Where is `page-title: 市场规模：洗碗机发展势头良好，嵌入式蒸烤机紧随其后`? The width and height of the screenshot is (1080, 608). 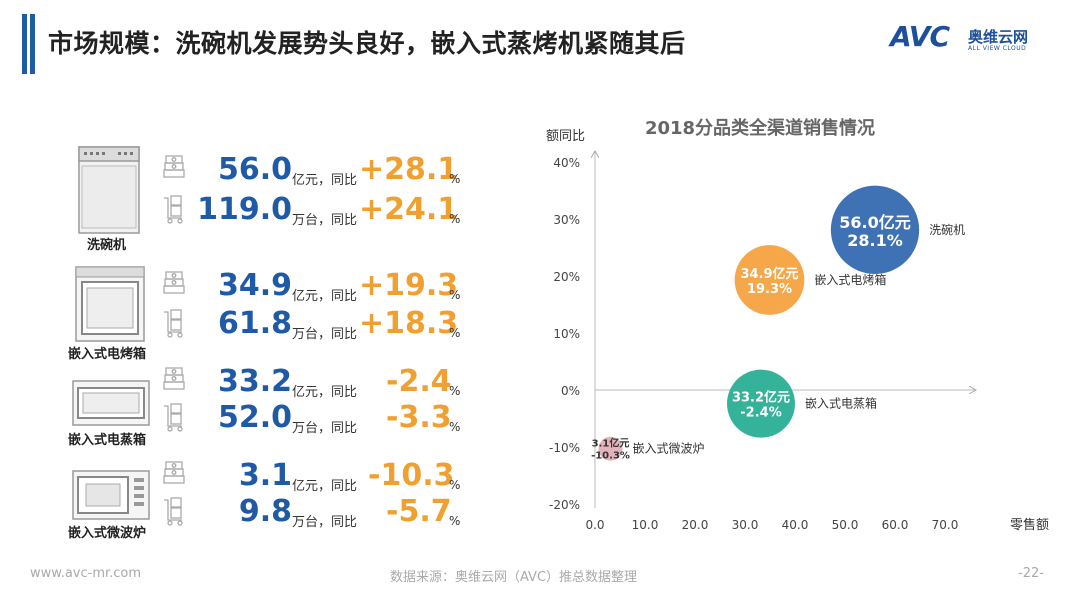
page-title: 市场规模：洗碗机发展势头良好，嵌入式蒸烤机紧随其后 is located at coordinates (367, 43).